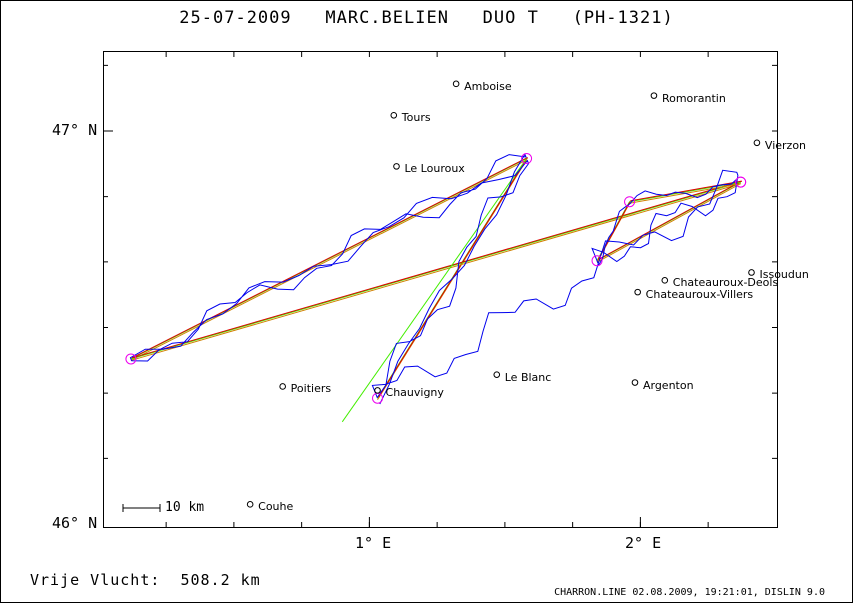  Describe the element at coordinates (693, 98) in the screenshot. I see `place-label: Romorantin` at that location.